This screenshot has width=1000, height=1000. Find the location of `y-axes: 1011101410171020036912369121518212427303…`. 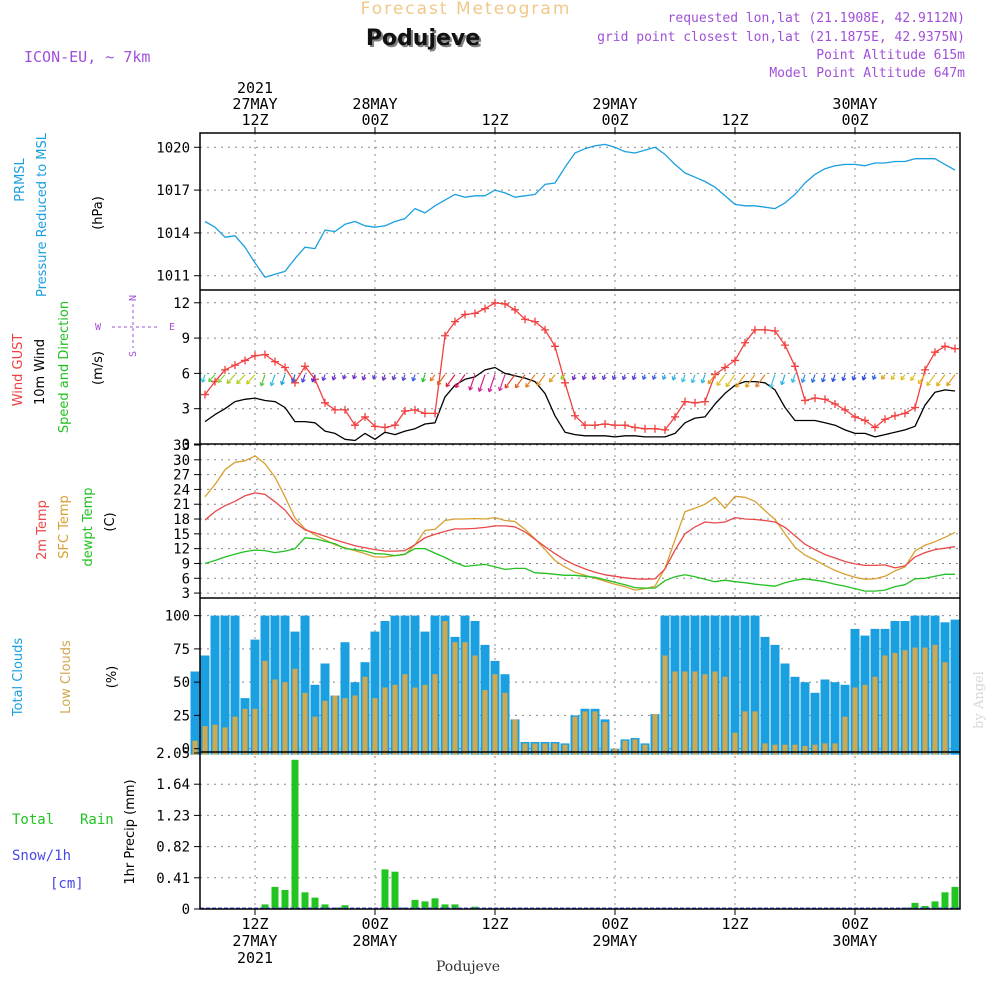

y-axes: 1011101410171020036912369121518212427303… is located at coordinates (178, 529).